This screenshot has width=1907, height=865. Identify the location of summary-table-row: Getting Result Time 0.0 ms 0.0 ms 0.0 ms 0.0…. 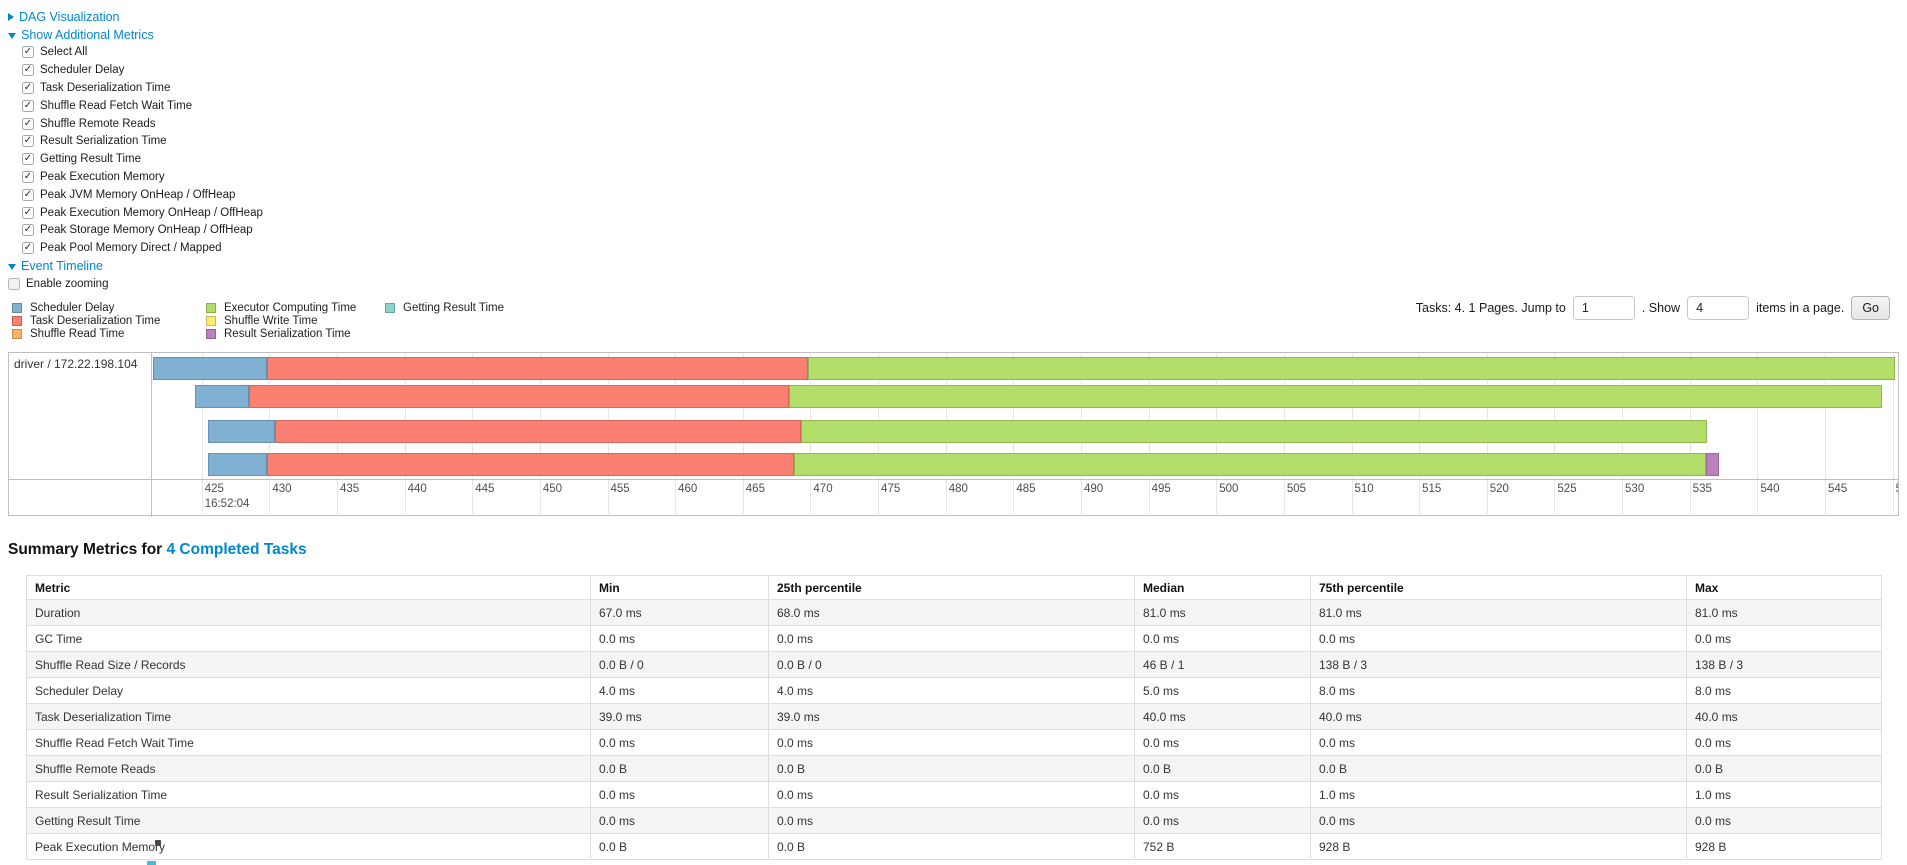
(954, 820).